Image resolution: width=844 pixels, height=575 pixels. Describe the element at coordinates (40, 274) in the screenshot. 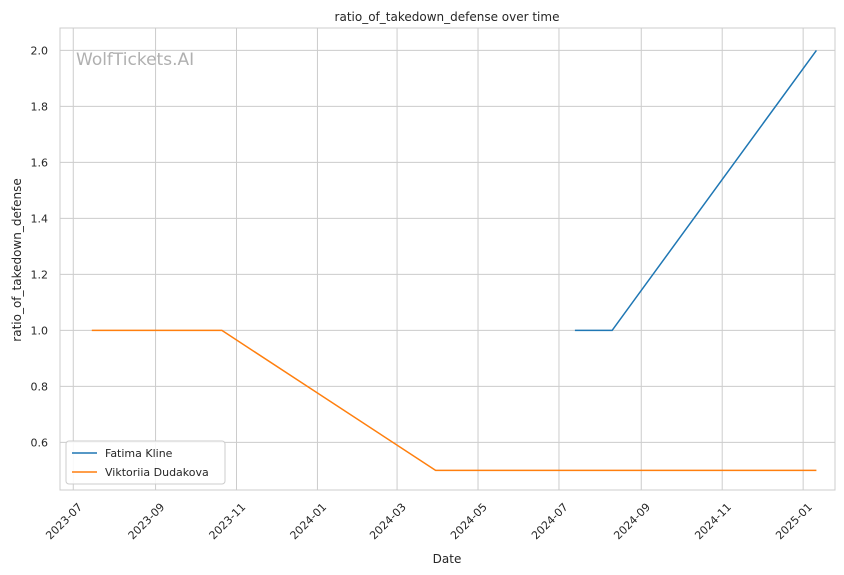

I see `y-tick-label: 1.2` at that location.